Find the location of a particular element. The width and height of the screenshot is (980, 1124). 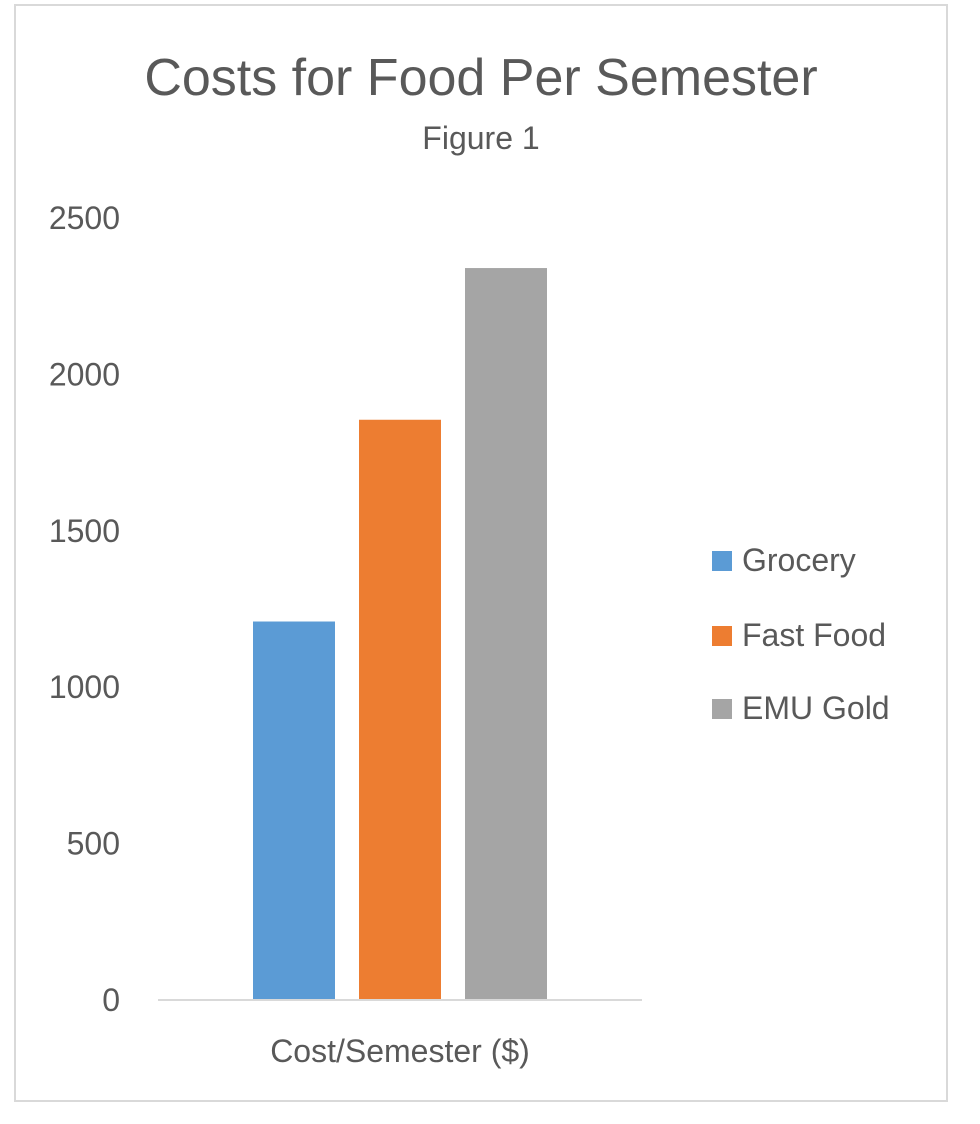

y-axis: 0 500 1000 1500 2000 2500 is located at coordinates (84, 609).